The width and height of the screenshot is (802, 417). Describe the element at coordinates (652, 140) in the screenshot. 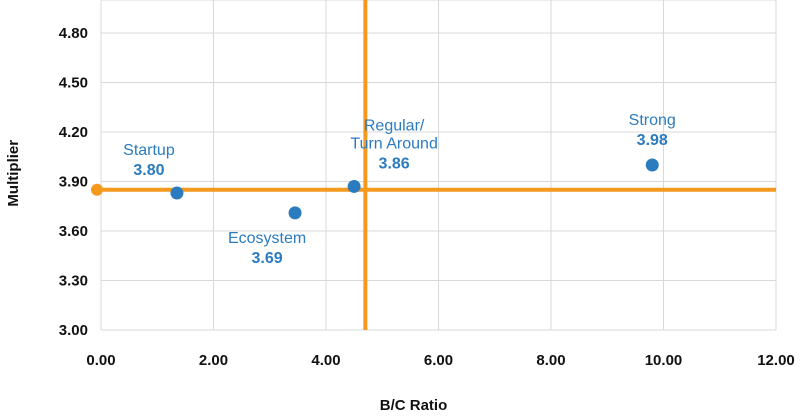

I see `point-value-label: 3.98` at that location.